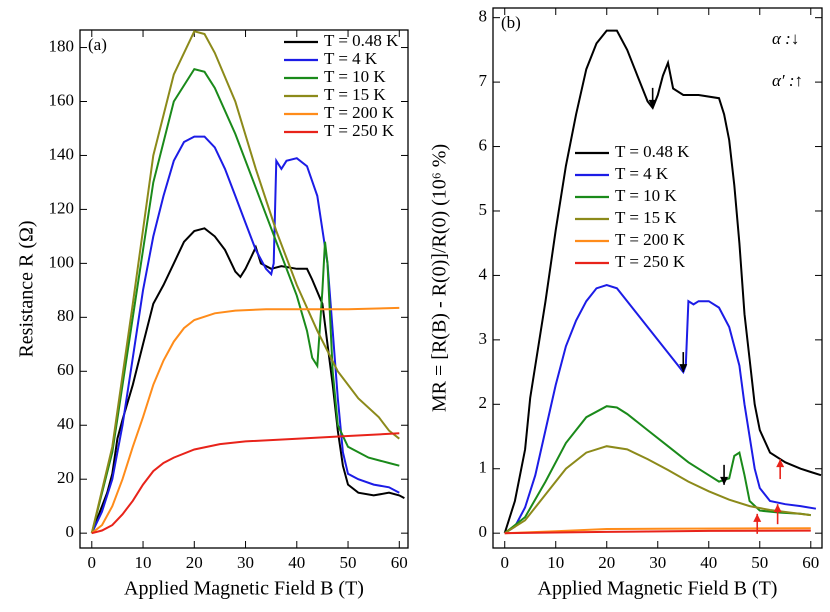 This screenshot has width=830, height=612. What do you see at coordinates (65, 369) in the screenshot?
I see `y-tick-label: 60` at bounding box center [65, 369].